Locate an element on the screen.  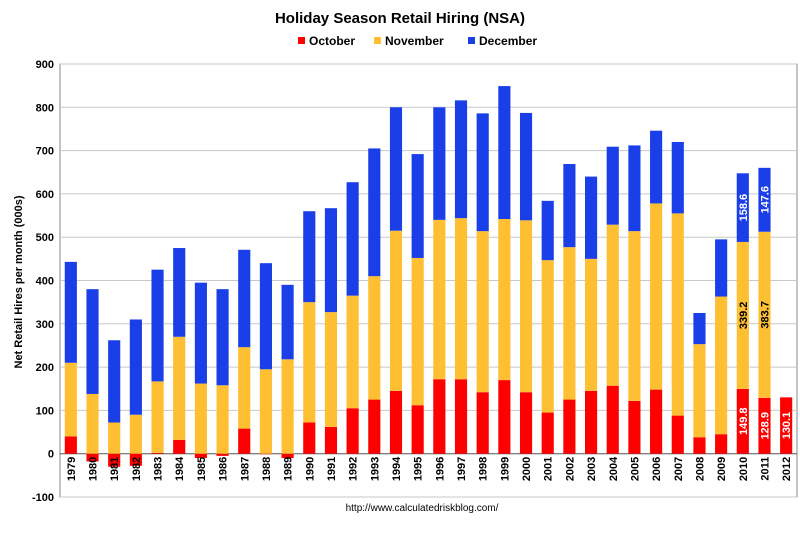
bar-october-1979 is located at coordinates (70, 445).